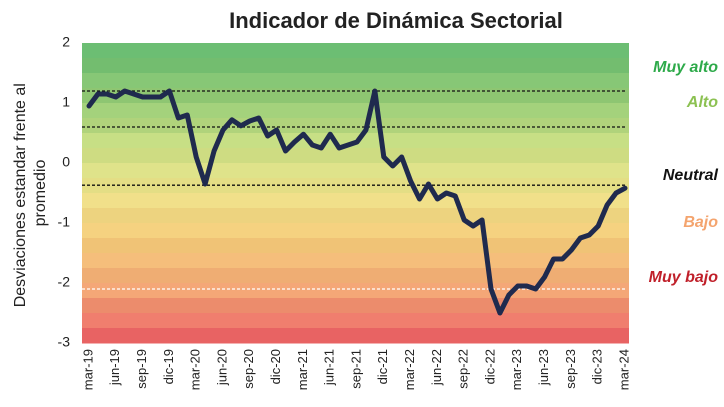 The image size is (724, 407). I want to click on x-tick-label: mar-22, so click(409, 369).